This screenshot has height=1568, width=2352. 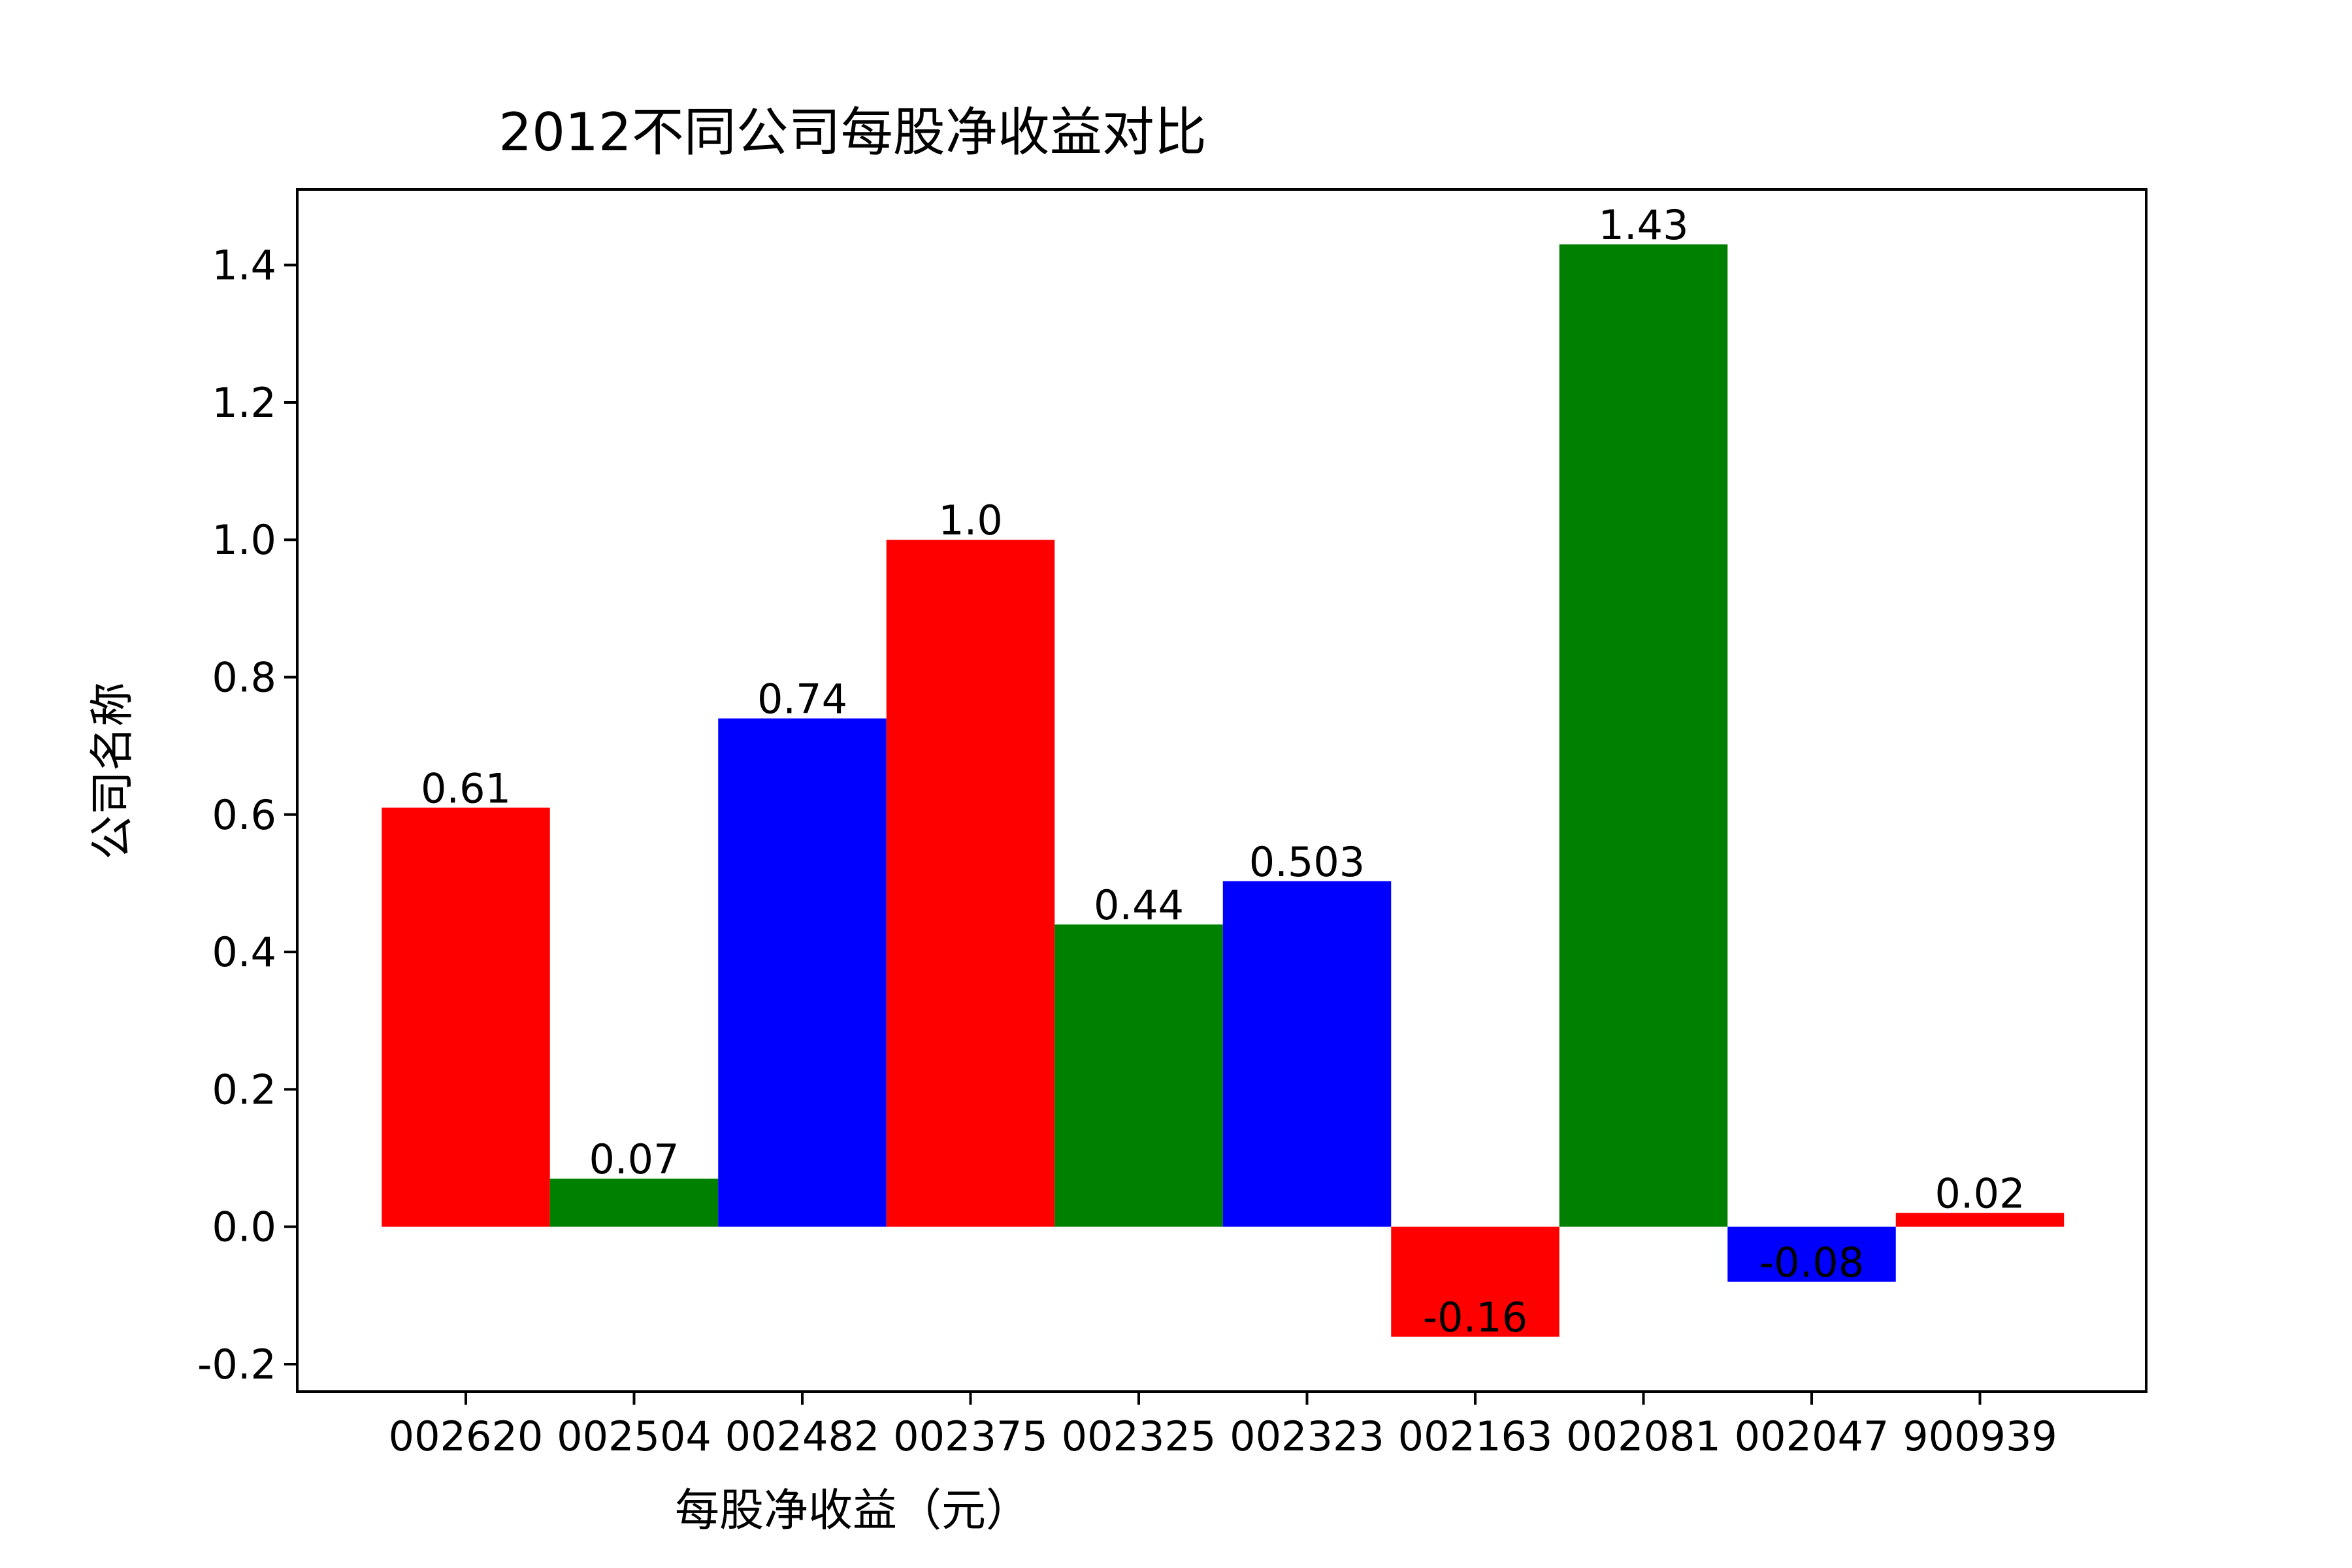 I want to click on y-tick-label: 0.4, so click(x=244, y=952).